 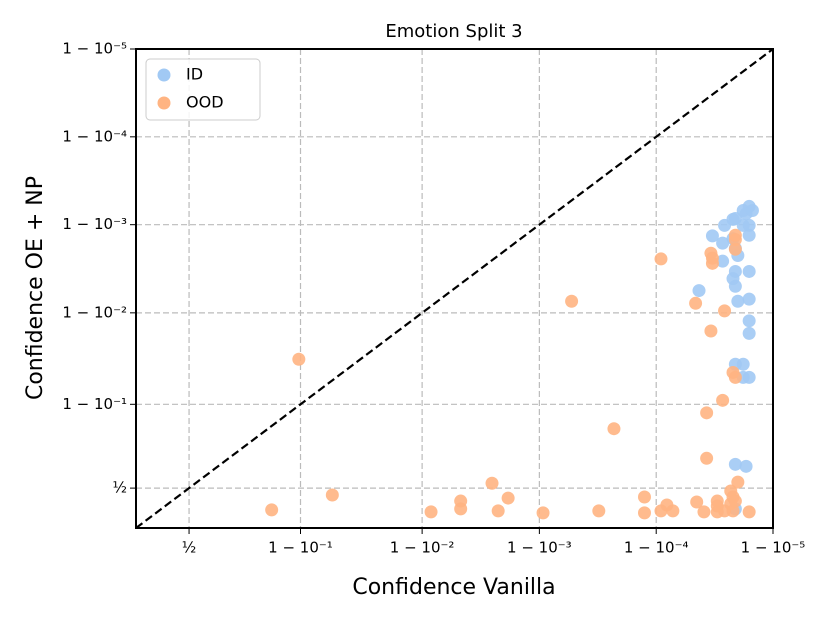 I want to click on legend-label: ID, so click(x=194, y=74).